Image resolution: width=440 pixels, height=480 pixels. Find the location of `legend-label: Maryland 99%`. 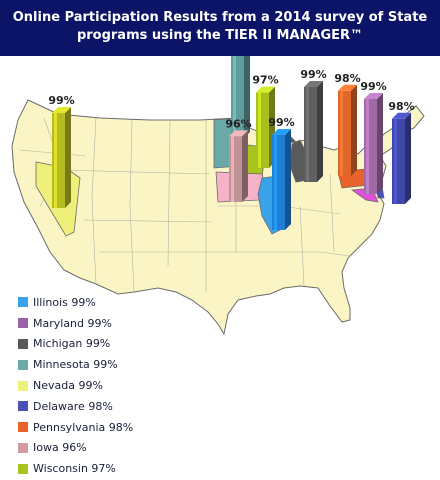

legend-label: Maryland 99% is located at coordinates (72, 323).